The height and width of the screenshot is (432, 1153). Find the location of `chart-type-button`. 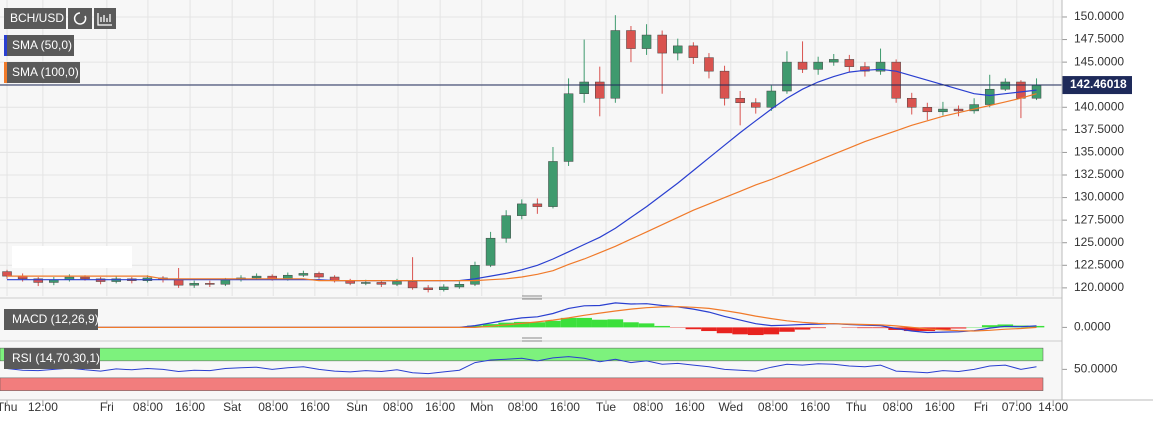

chart-type-button is located at coordinates (105, 18).